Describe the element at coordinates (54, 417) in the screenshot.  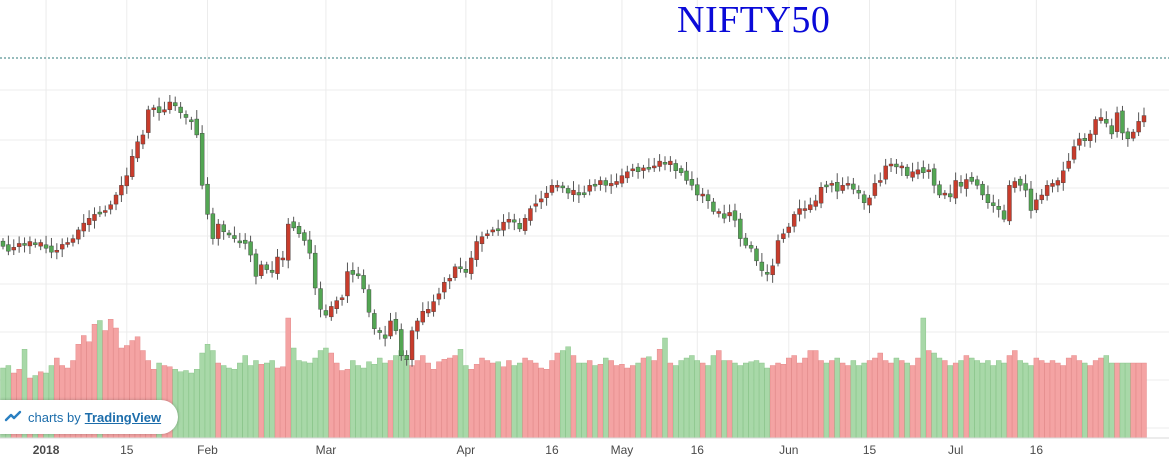
I see `watermark-prefix: charts by` at that location.